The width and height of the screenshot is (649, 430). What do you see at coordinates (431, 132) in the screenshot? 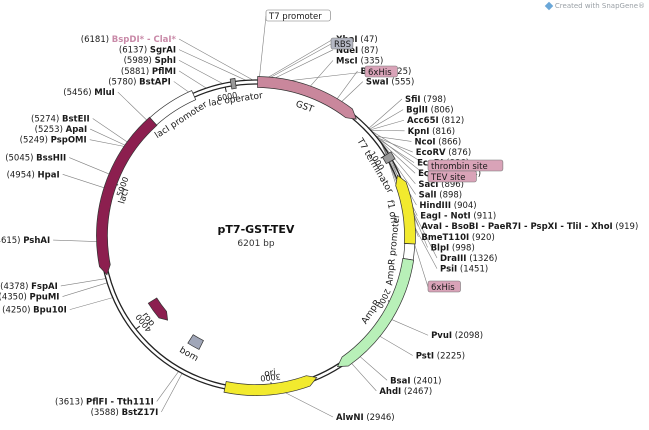
I see `site-label-kpni: KpnI (816)` at bounding box center [431, 132].